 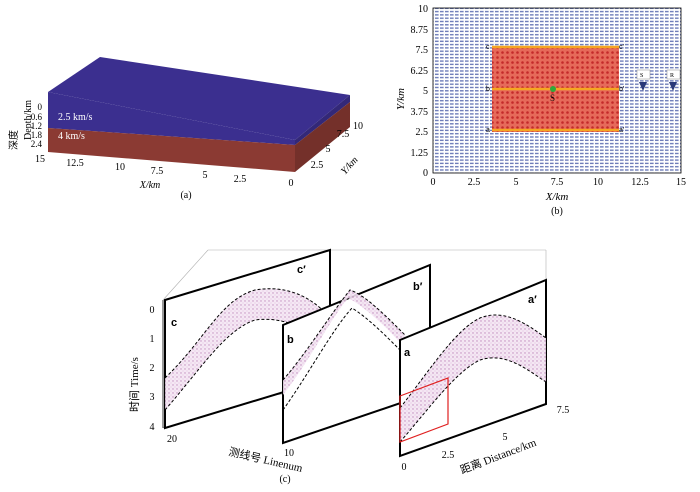 What do you see at coordinates (420, 30) in the screenshot?
I see `b-y-tick: 8.75` at bounding box center [420, 30].